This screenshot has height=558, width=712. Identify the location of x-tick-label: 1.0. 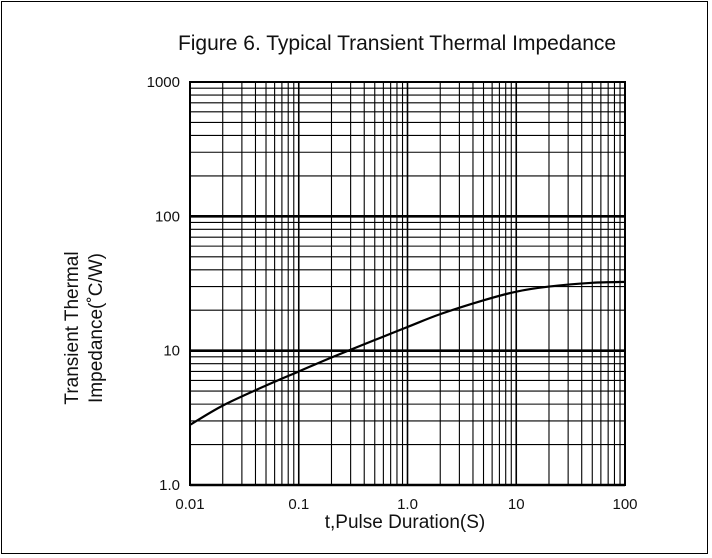
(407, 504).